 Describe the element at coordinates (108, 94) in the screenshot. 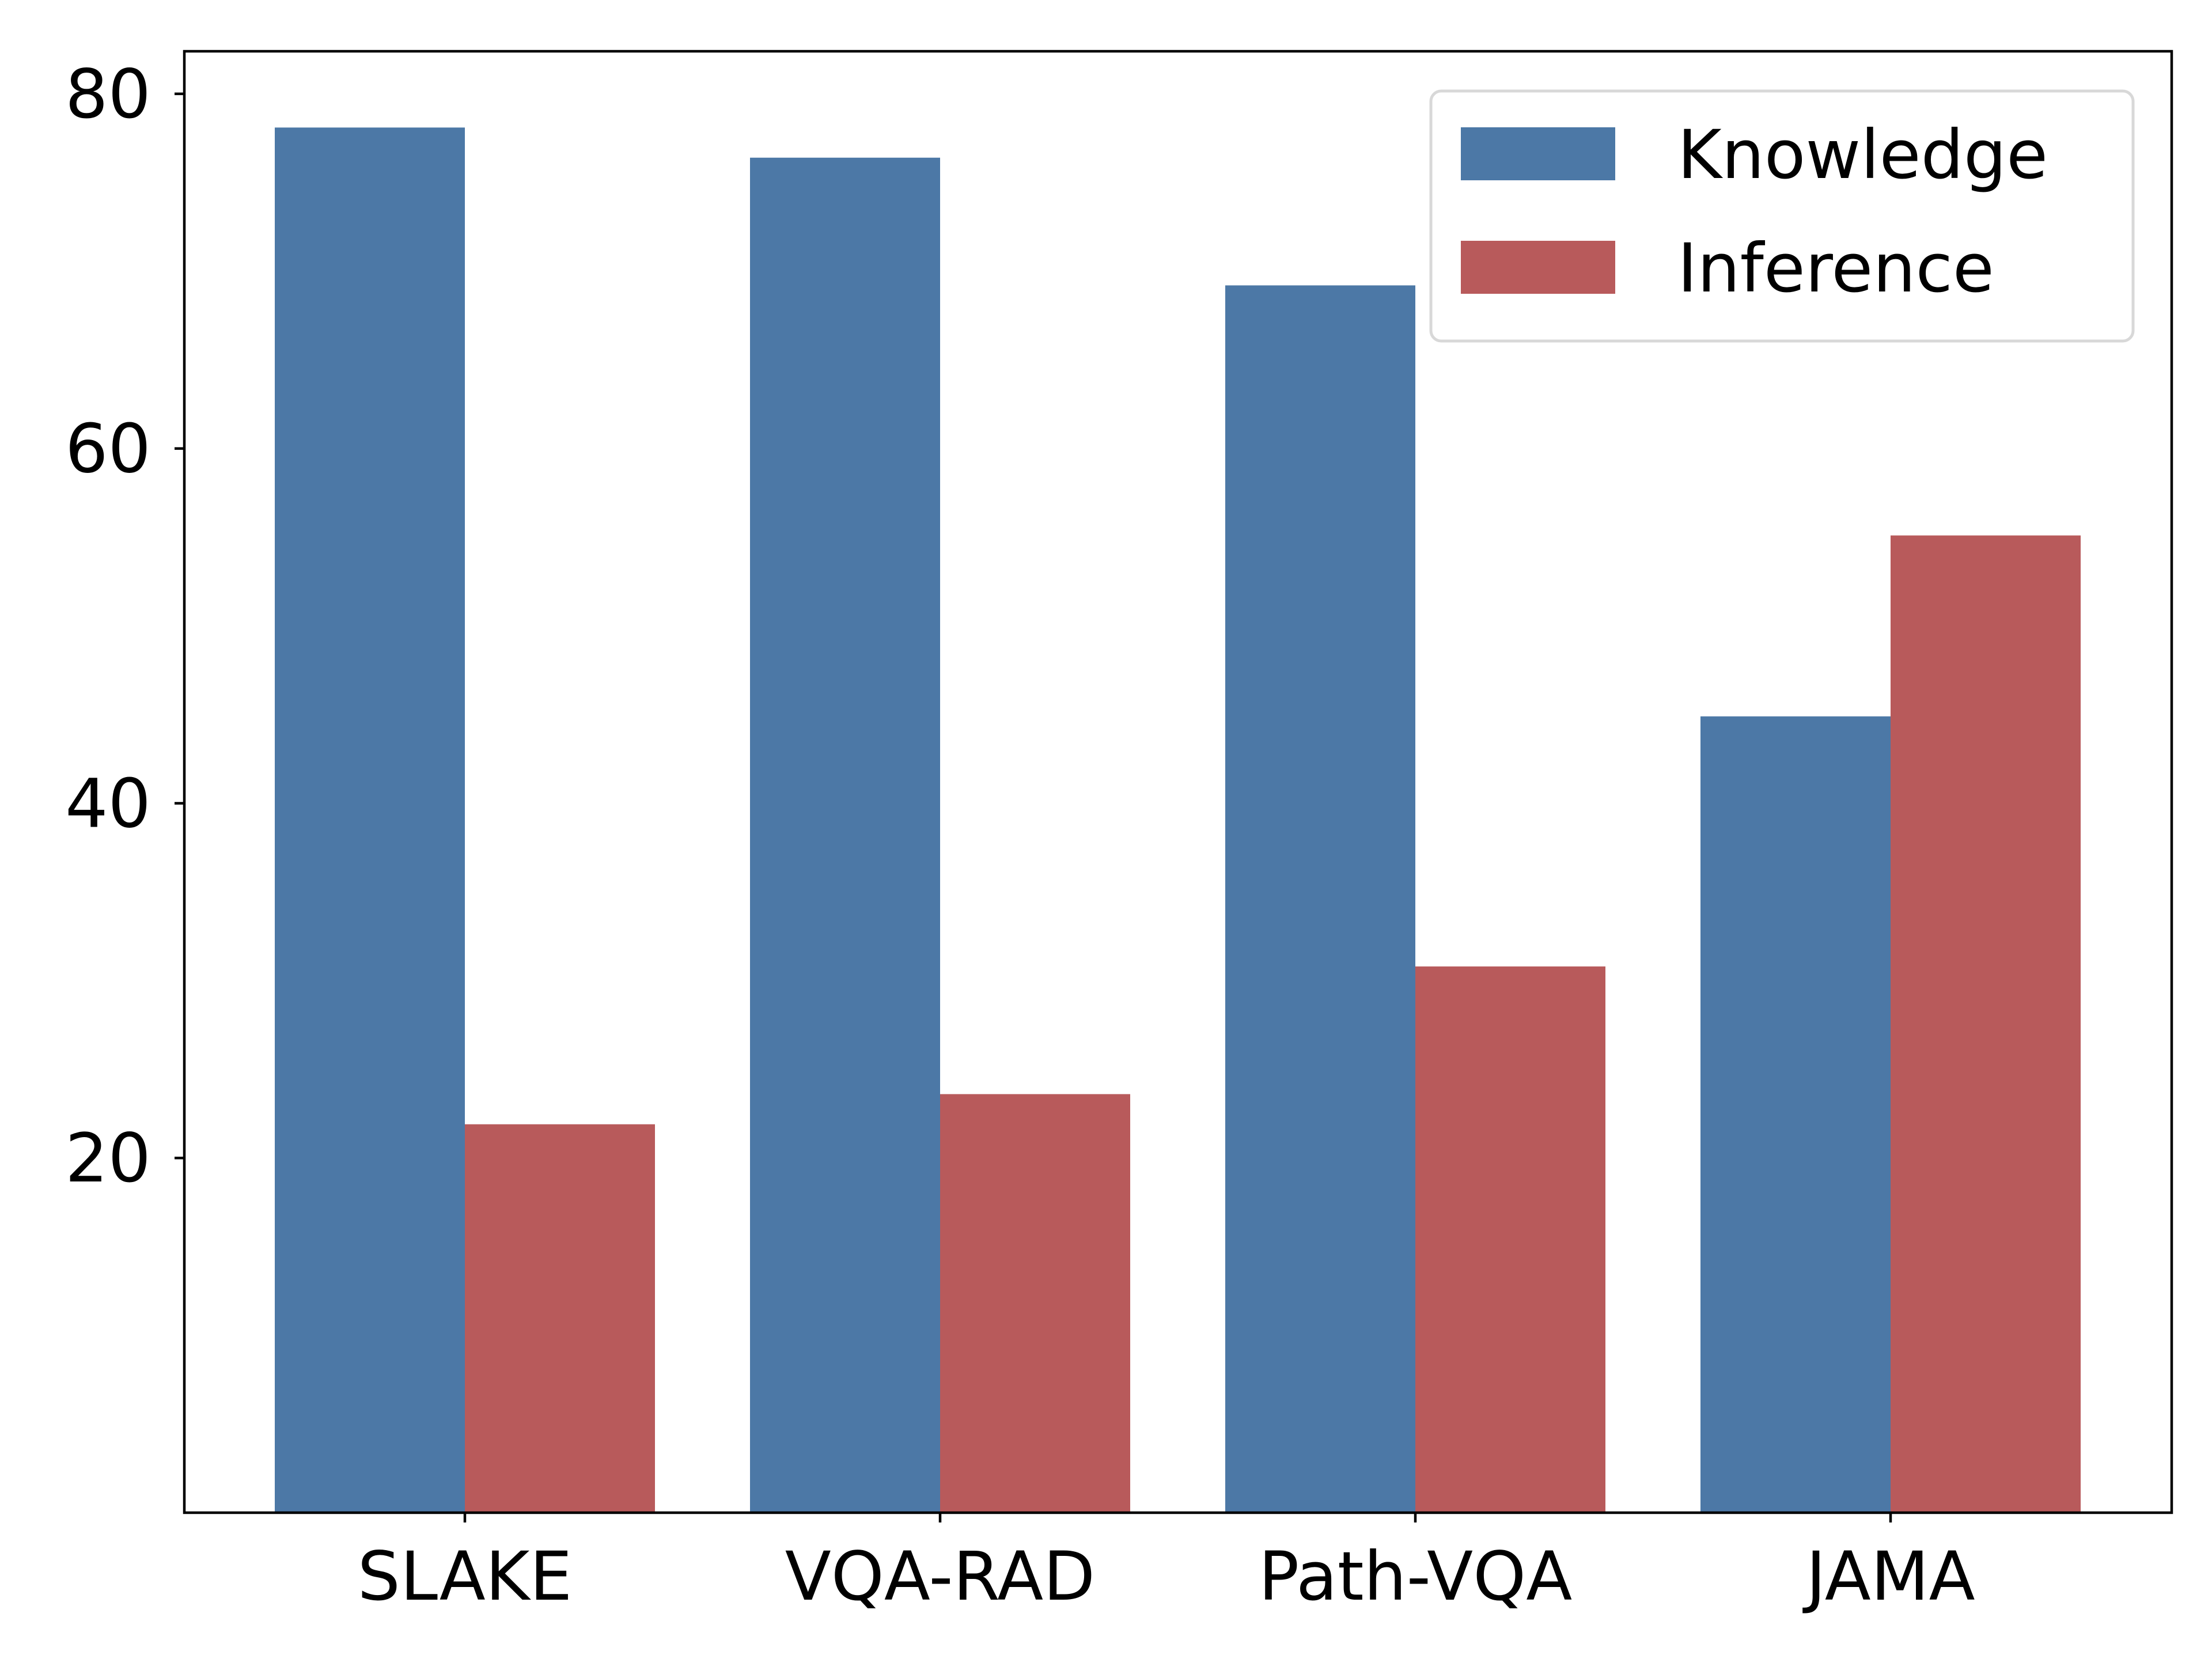

I see `y-tick-label-80: 80` at that location.